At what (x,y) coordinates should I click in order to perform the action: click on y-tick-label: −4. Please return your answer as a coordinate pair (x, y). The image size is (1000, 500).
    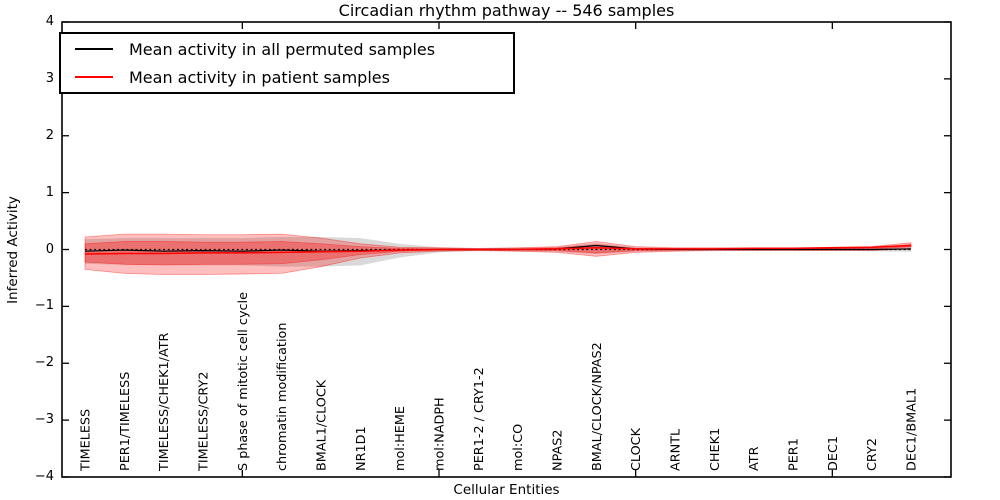
    Looking at the image, I should click on (44, 476).